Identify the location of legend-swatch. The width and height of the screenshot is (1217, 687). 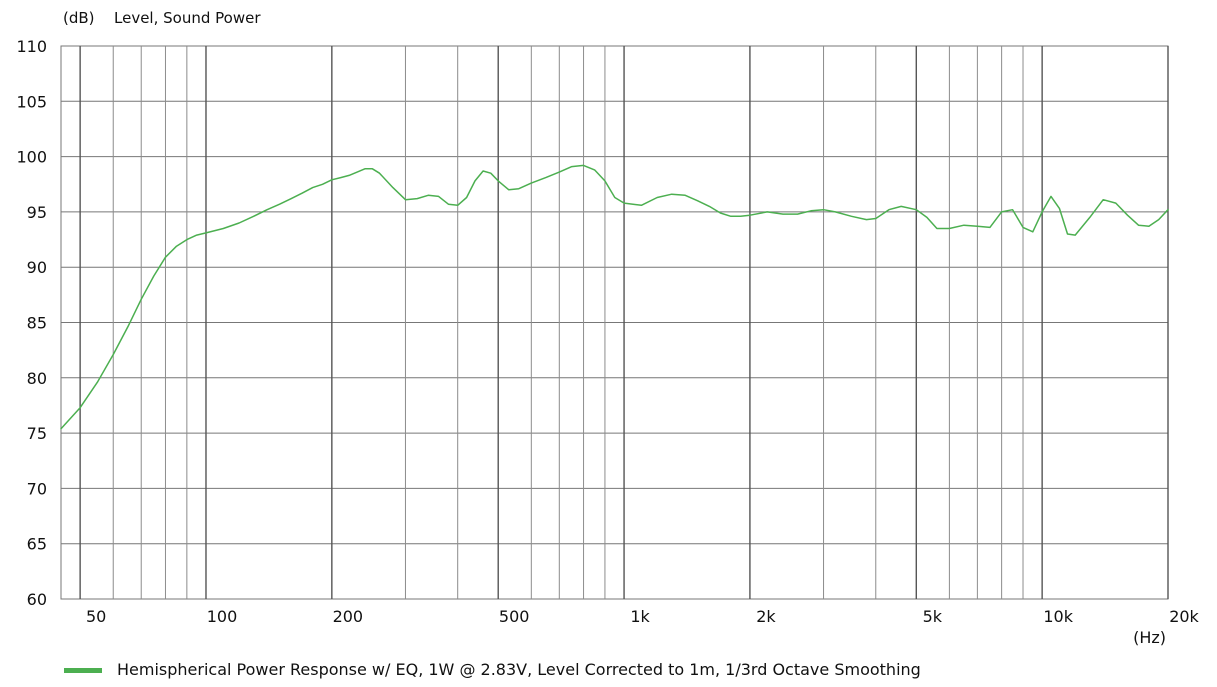
(83, 670).